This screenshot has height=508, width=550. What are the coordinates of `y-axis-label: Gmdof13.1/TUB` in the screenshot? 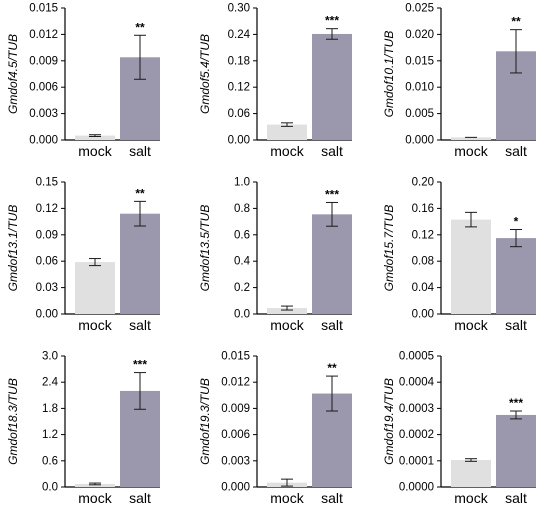 It's located at (13, 248).